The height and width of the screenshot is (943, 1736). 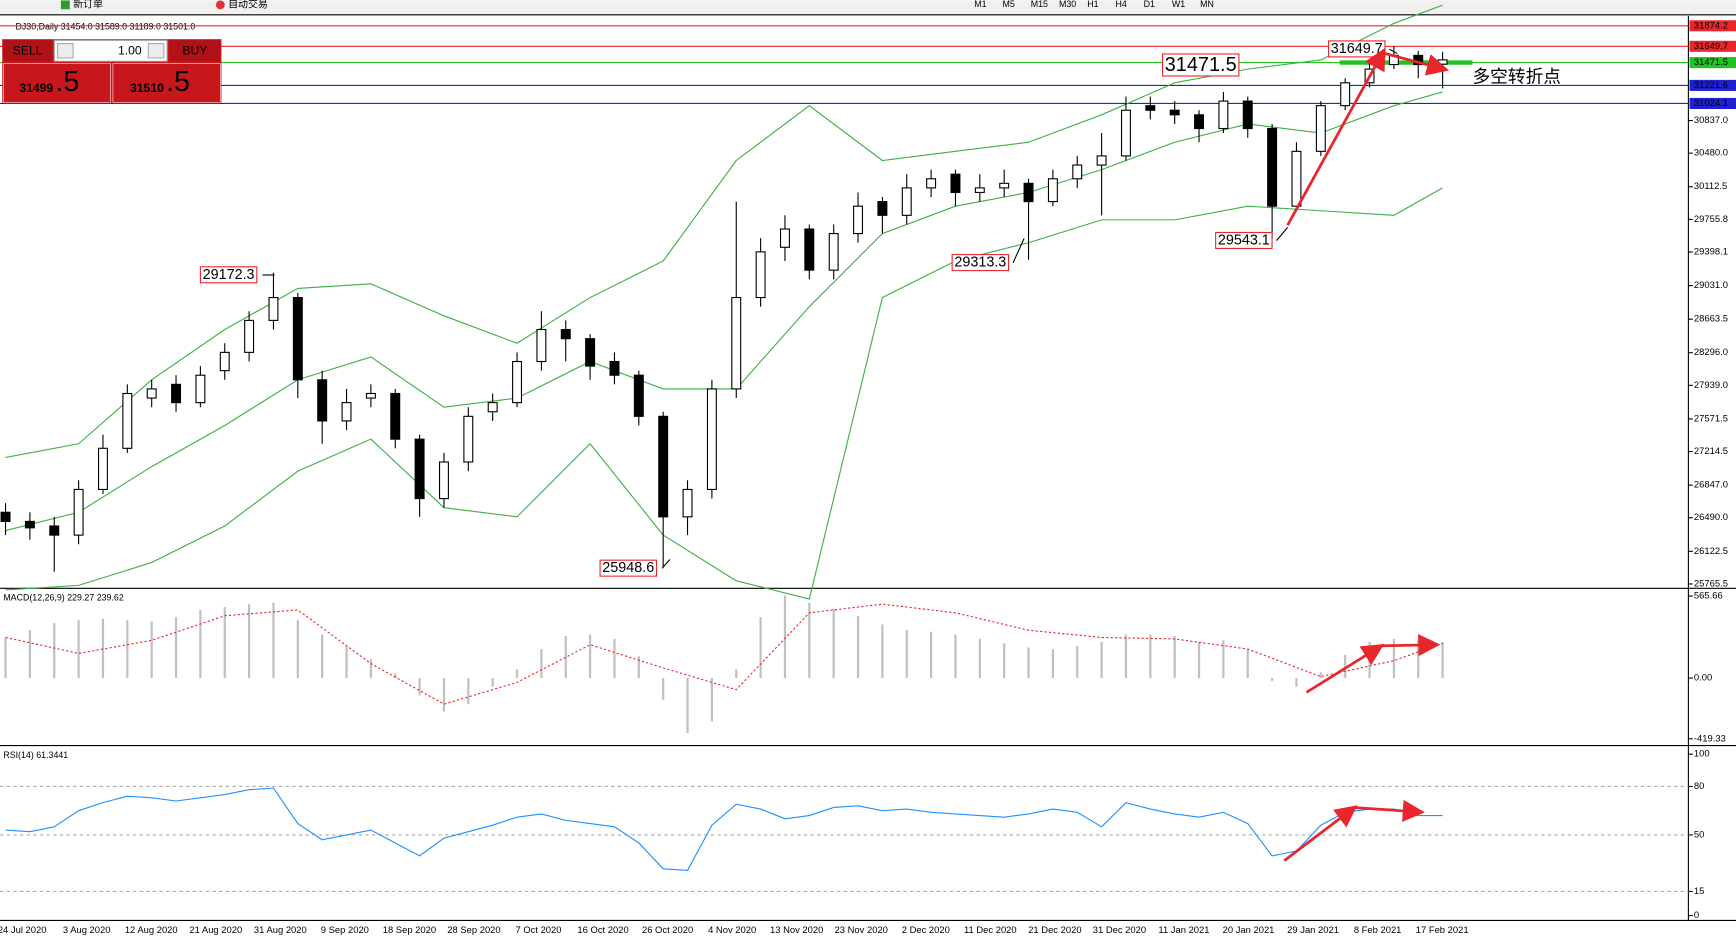 What do you see at coordinates (1712, 85) in the screenshot?
I see `level-label-bg` at bounding box center [1712, 85].